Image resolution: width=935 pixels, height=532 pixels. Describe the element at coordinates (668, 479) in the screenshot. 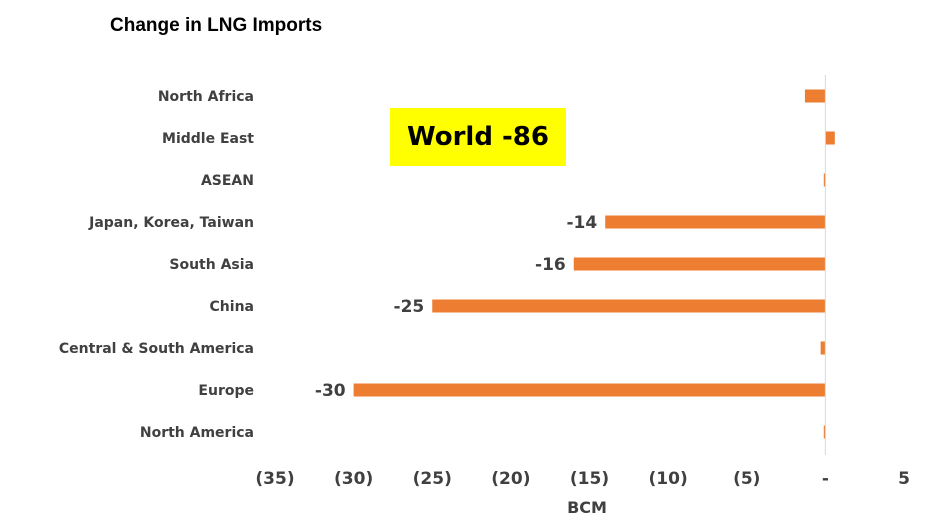

I see `x-tick-label: (10)` at that location.